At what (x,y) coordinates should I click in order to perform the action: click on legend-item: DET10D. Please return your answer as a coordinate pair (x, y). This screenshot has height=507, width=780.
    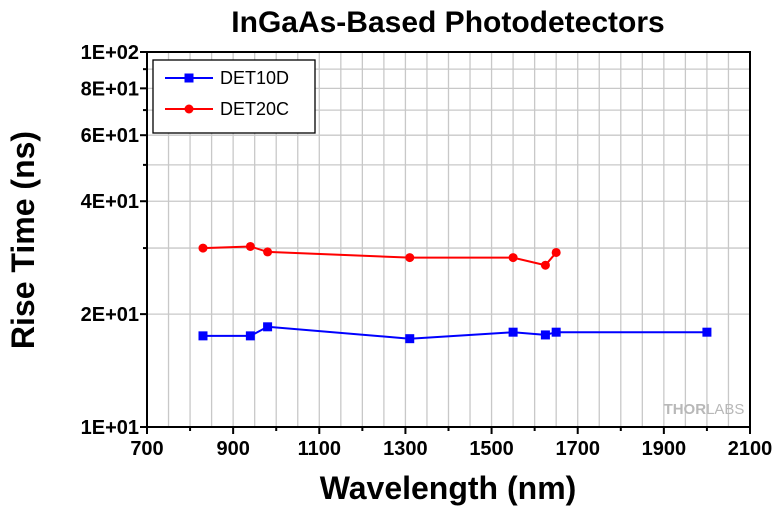
    Looking at the image, I should click on (227, 78).